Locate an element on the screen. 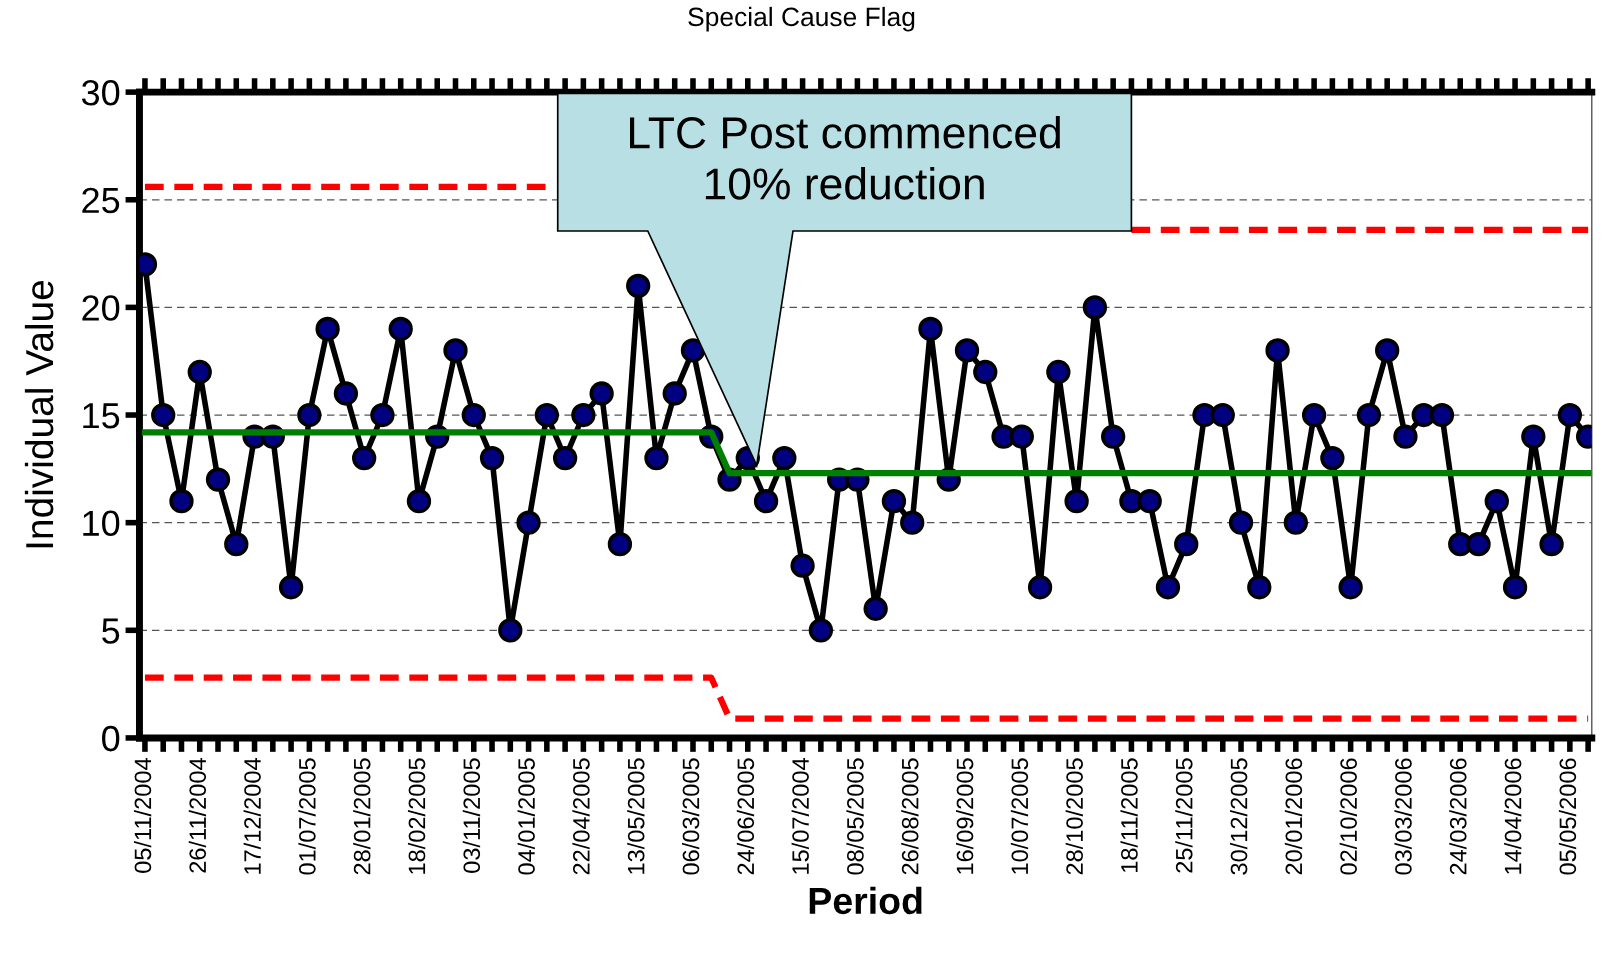 This screenshot has width=1603, height=980. x-tick-label: 26/08/2005 is located at coordinates (910, 816).